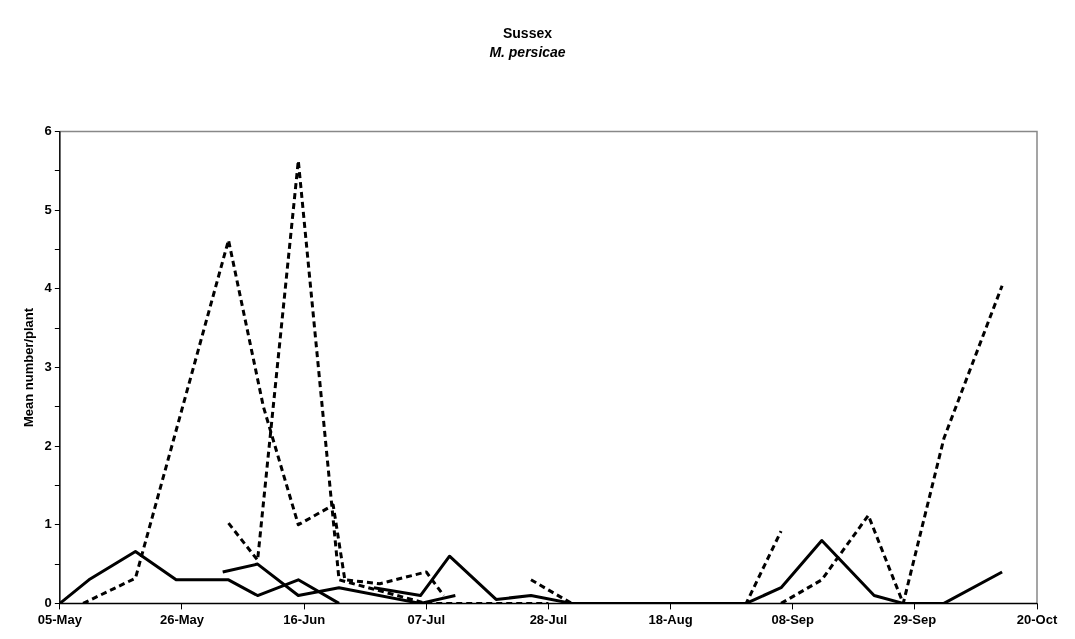  I want to click on y-tick-label: 2, so click(48, 445).